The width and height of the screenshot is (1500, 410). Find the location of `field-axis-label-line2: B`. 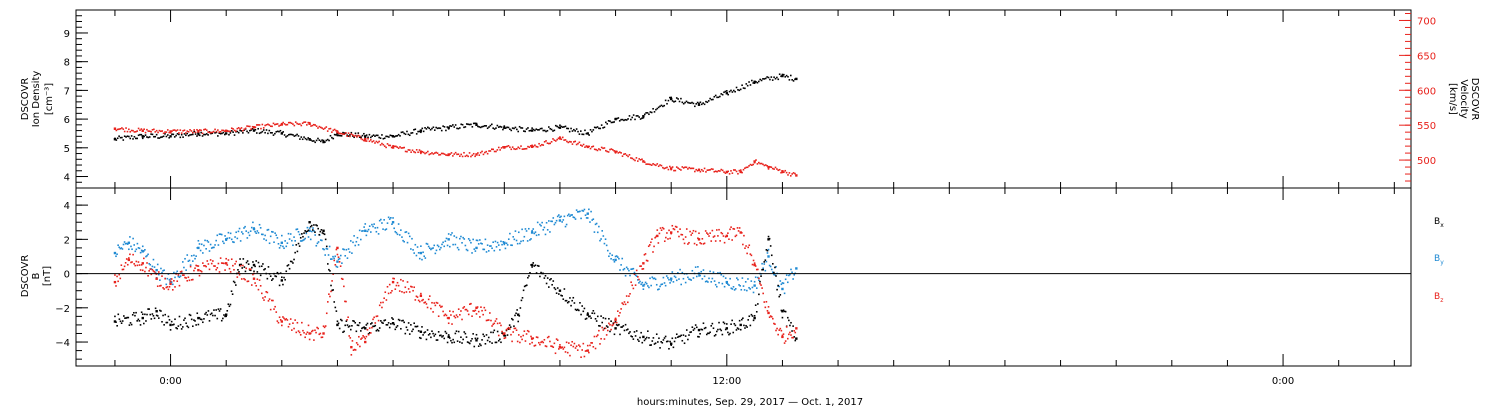

field-axis-label-line2: B is located at coordinates (36, 275).